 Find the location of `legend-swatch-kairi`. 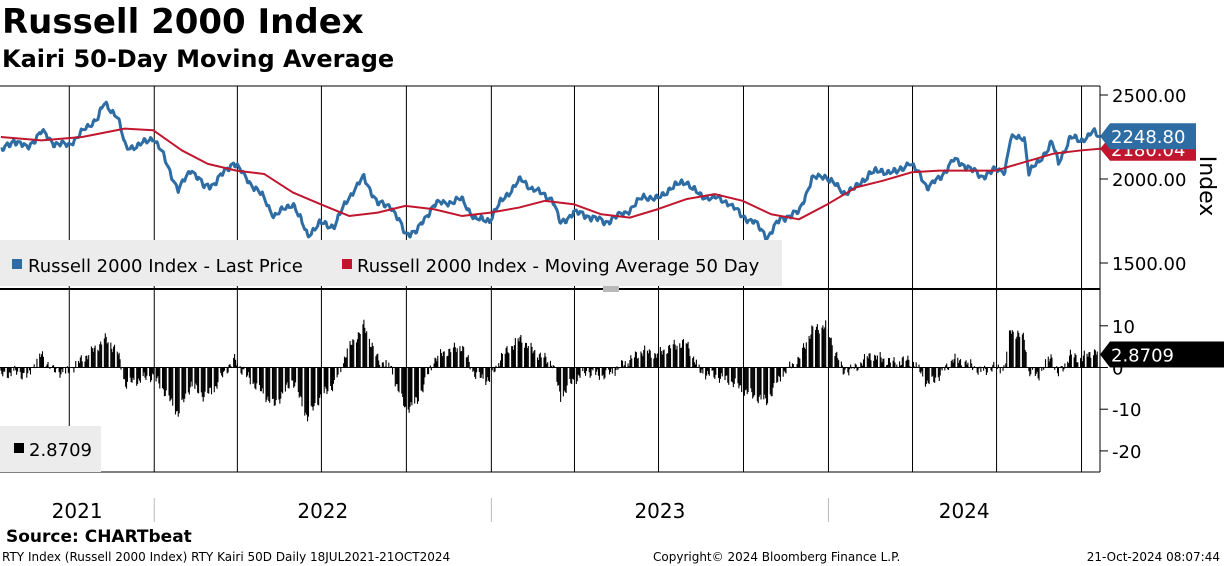

legend-swatch-kairi is located at coordinates (19, 448).